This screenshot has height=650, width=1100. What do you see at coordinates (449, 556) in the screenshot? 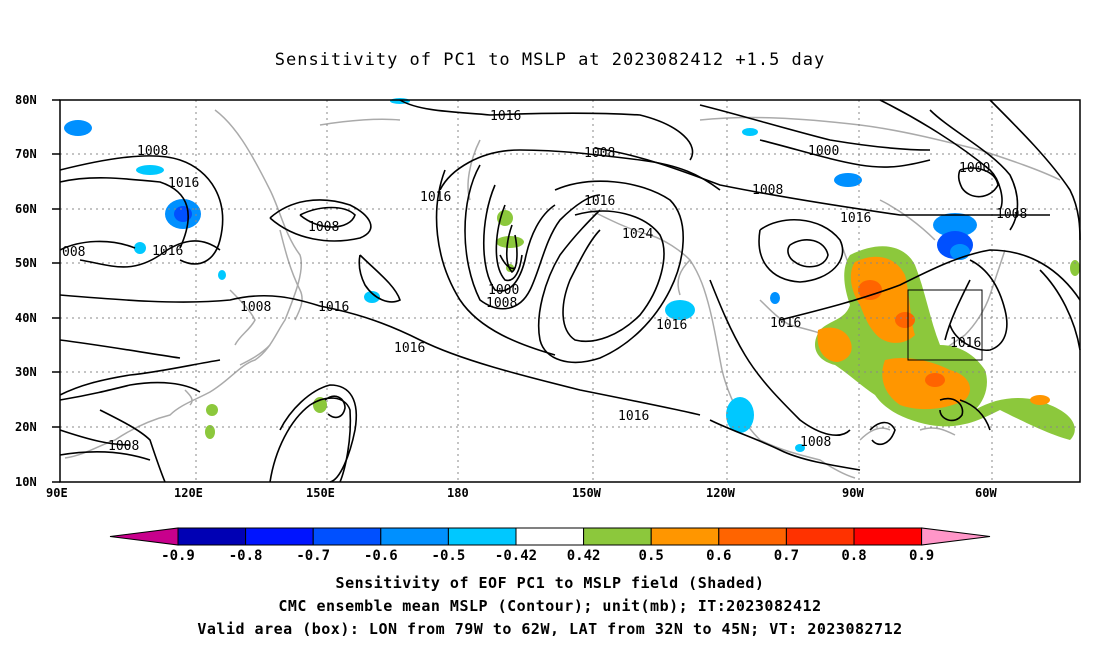
I see `colorbar-label: -0.5` at bounding box center [449, 556].